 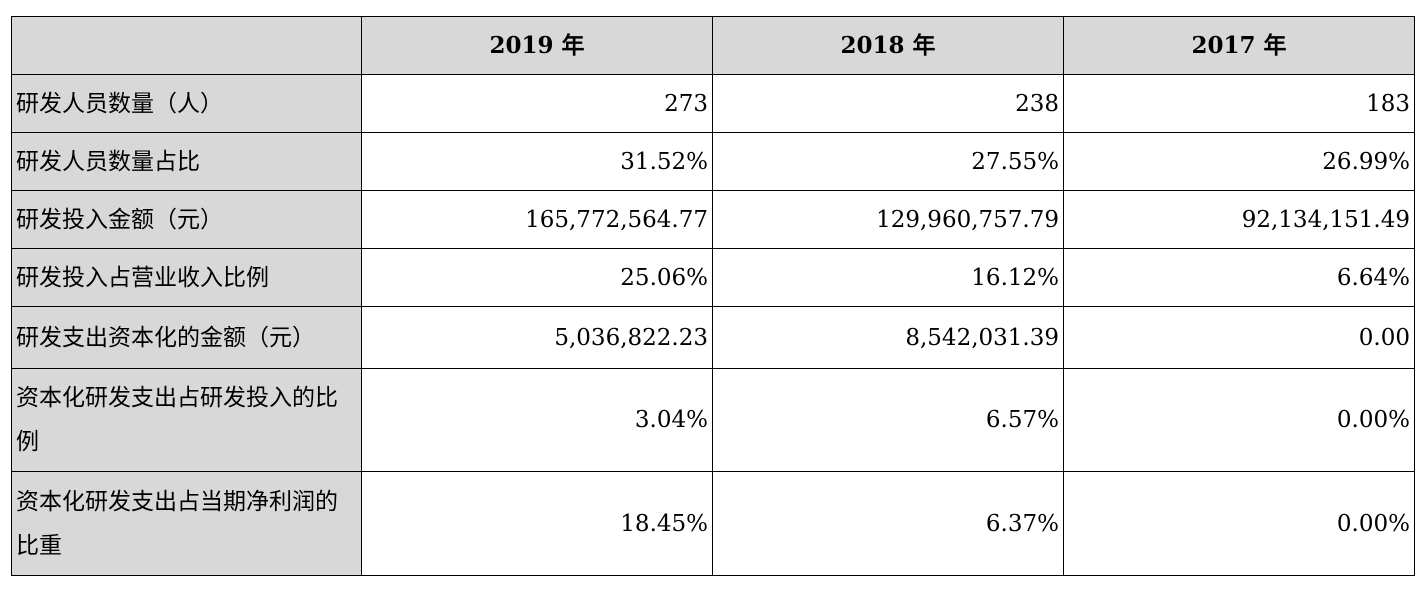 What do you see at coordinates (537, 161) in the screenshot?
I see `cell-2019: 31.52%` at bounding box center [537, 161].